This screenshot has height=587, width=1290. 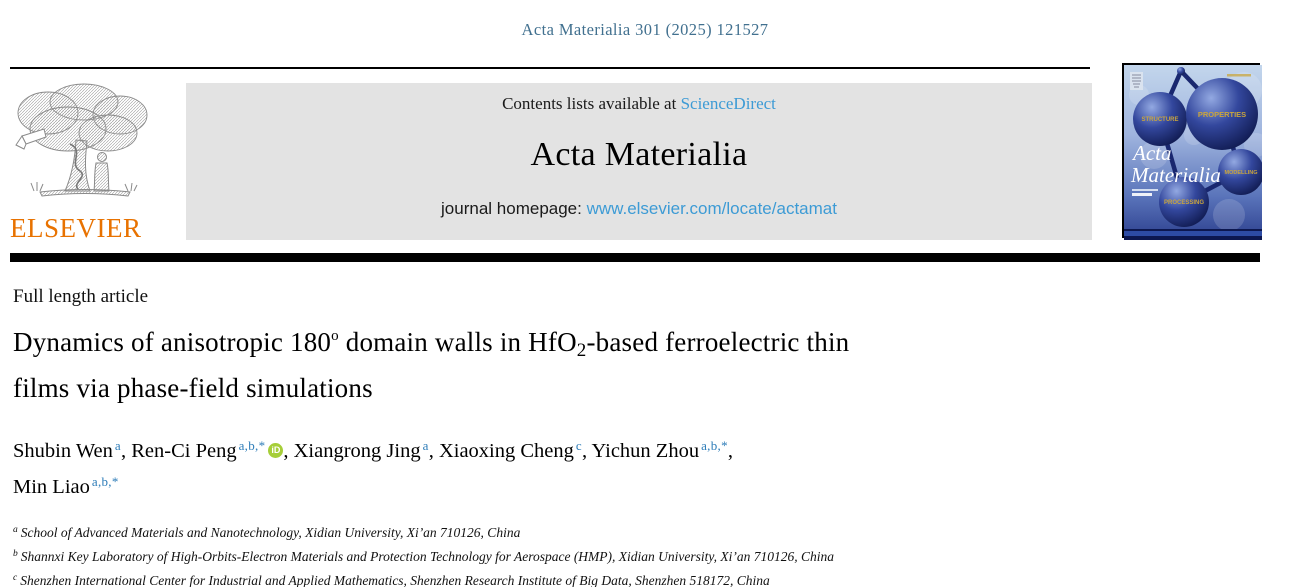 I want to click on author: Shubin Wen a,, so click(x=72, y=450).